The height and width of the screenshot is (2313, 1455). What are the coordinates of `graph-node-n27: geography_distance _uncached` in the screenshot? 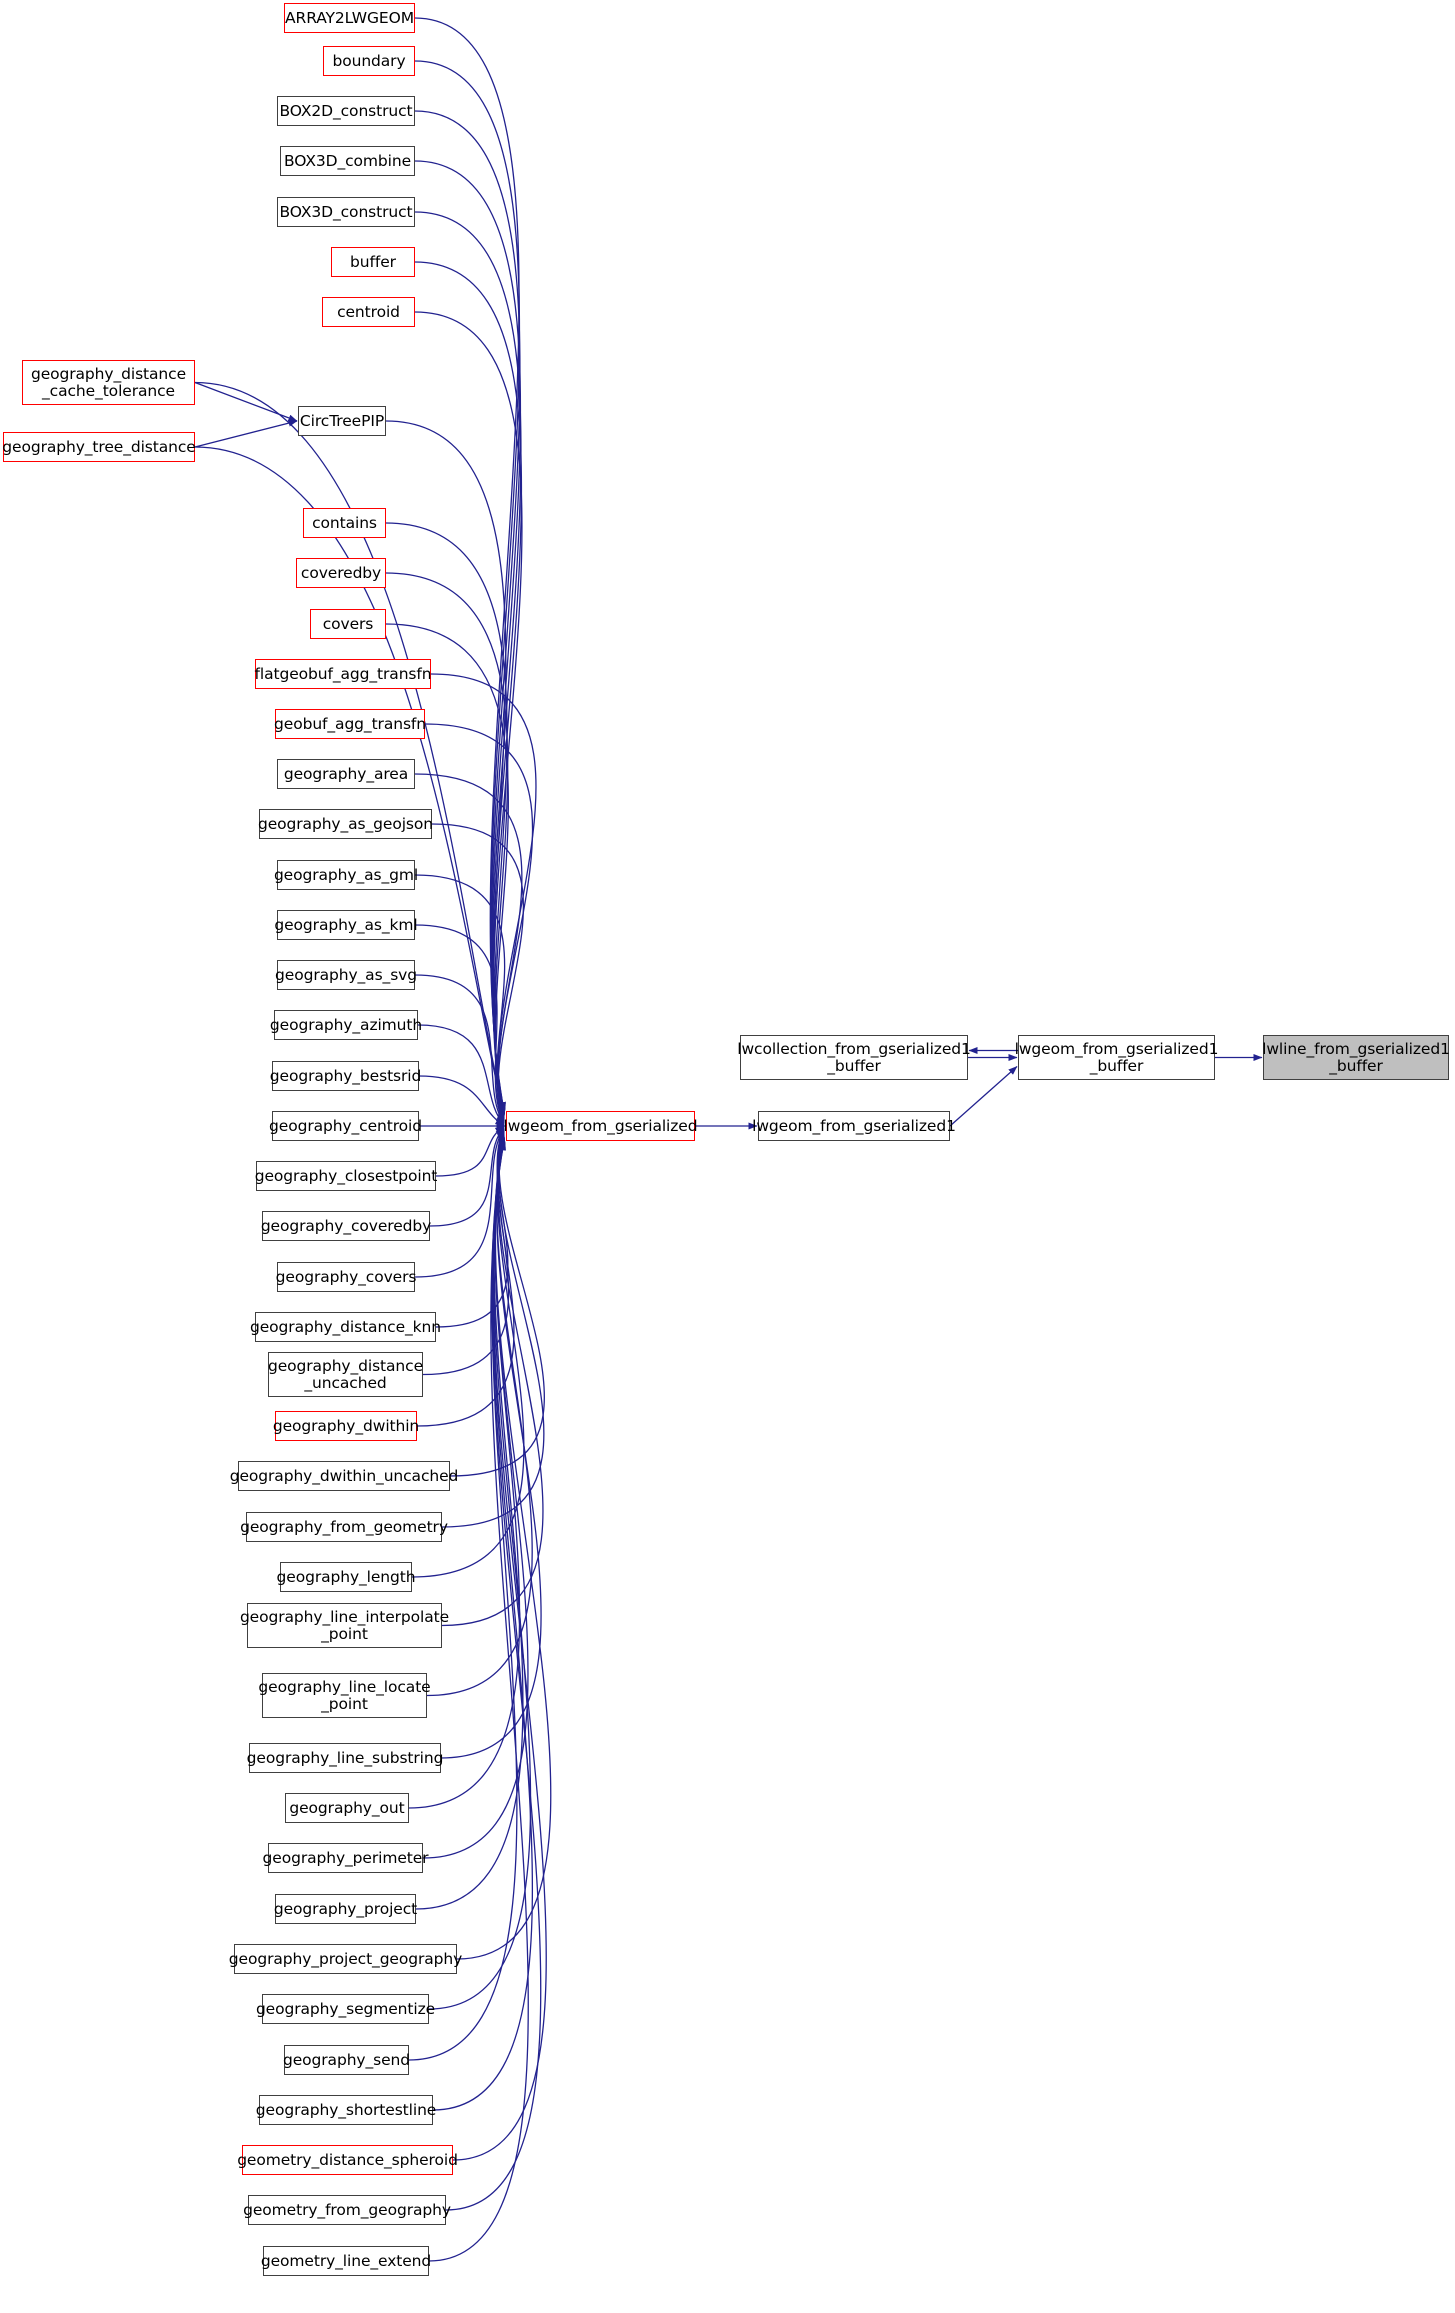 It's located at (345, 1374).